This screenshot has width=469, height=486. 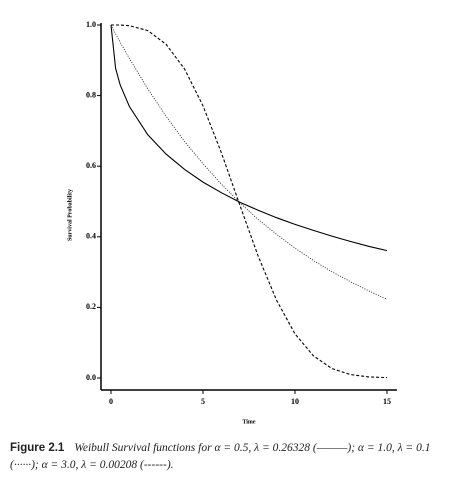 I want to click on y-tick-label: 0.8, so click(x=91, y=94).